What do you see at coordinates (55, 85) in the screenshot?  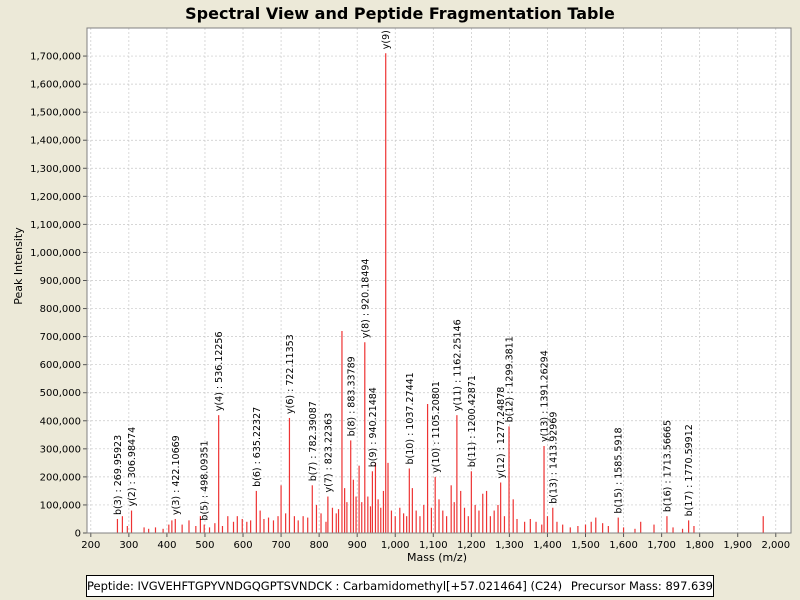 I see `y-tick-label: 1,600,000` at bounding box center [55, 85].